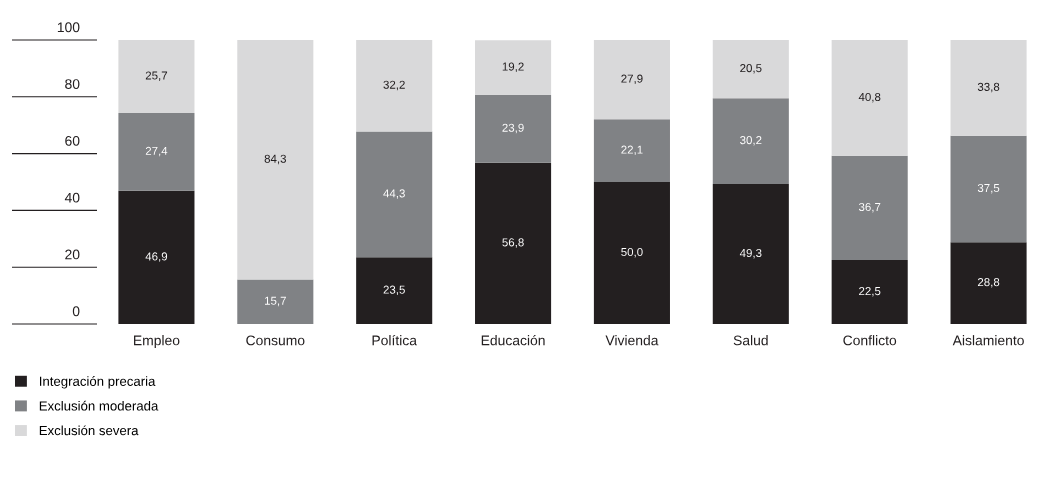  I want to click on legend-label: Exclusión moderada, so click(99, 405).